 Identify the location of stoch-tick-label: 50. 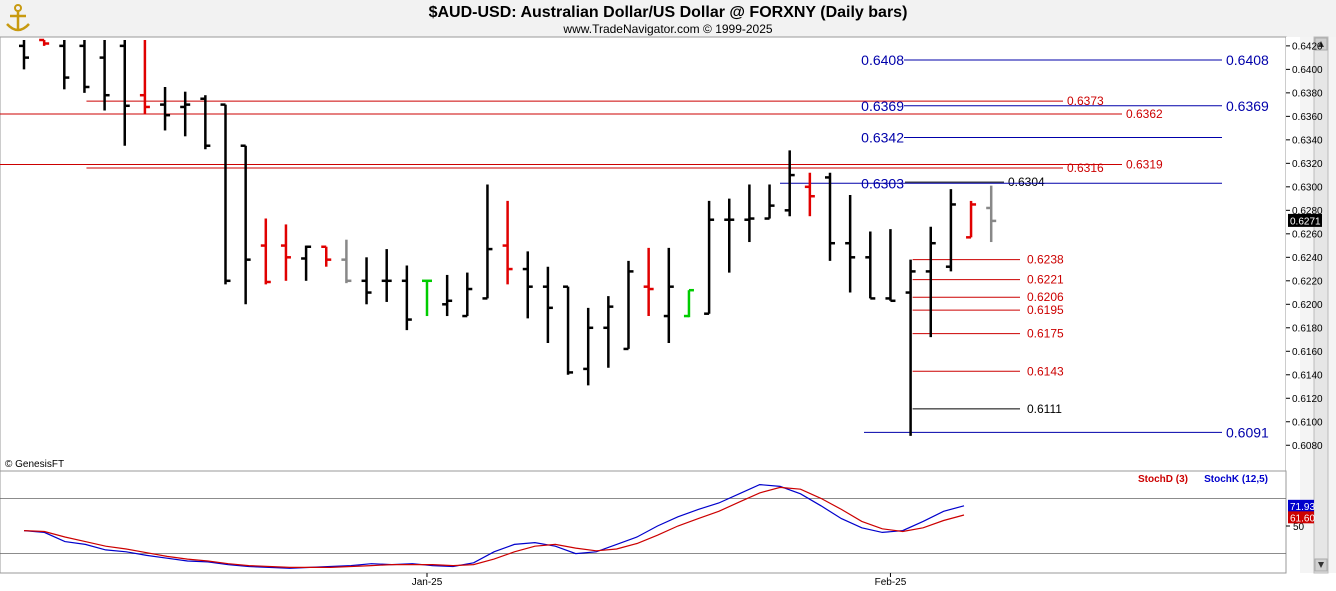
(1299, 527).